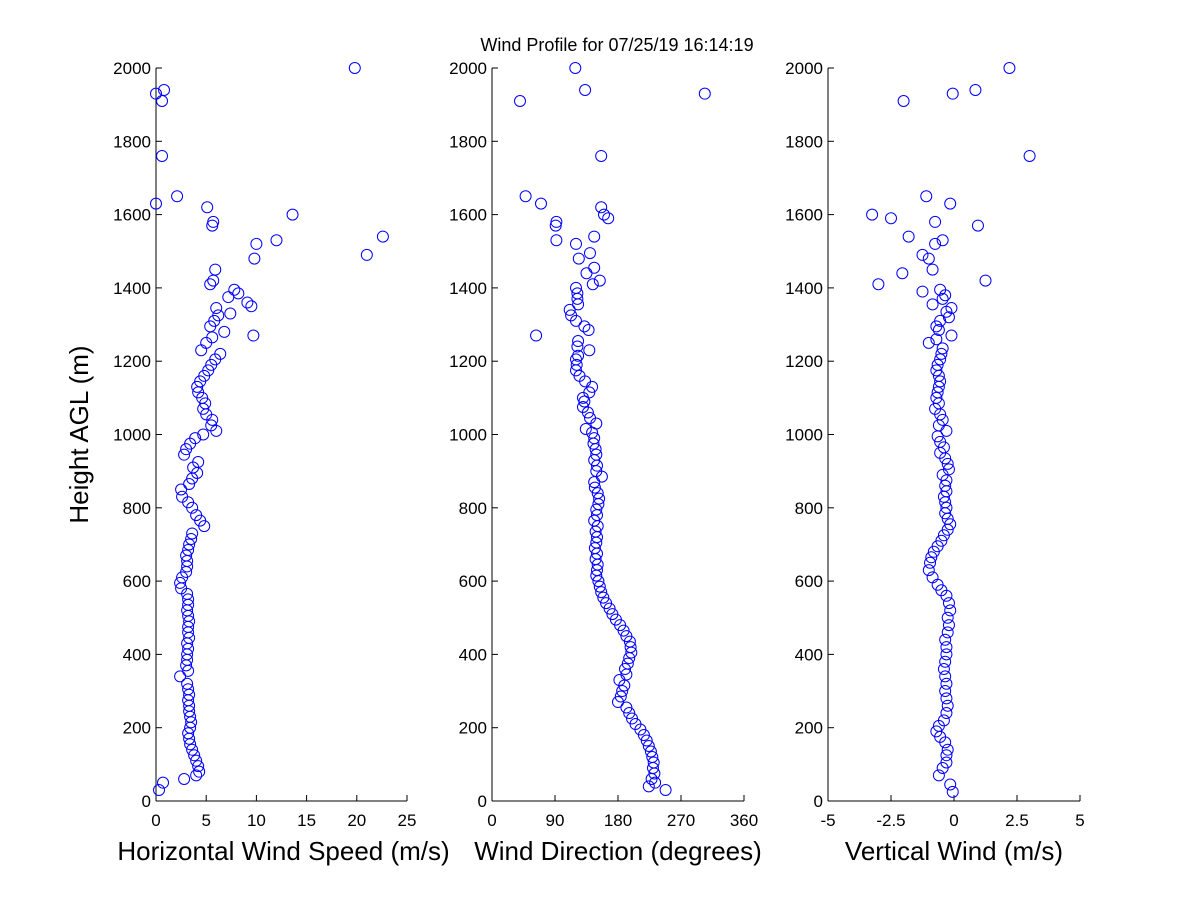 The width and height of the screenshot is (1200, 900). I want to click on y-tick-label: 400, so click(473, 654).